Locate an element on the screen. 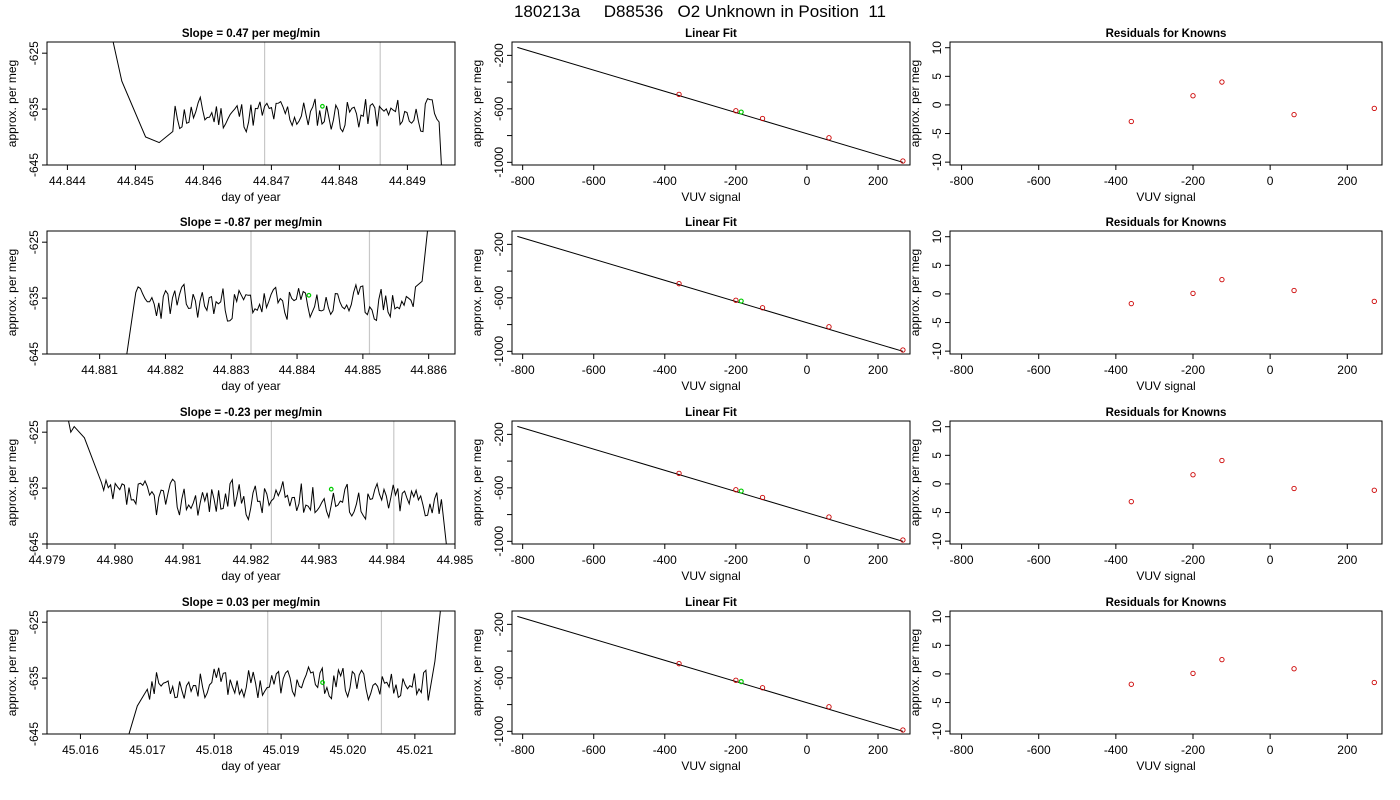 The image size is (1400, 800). x-tick-label: 44.844 is located at coordinates (67, 181).